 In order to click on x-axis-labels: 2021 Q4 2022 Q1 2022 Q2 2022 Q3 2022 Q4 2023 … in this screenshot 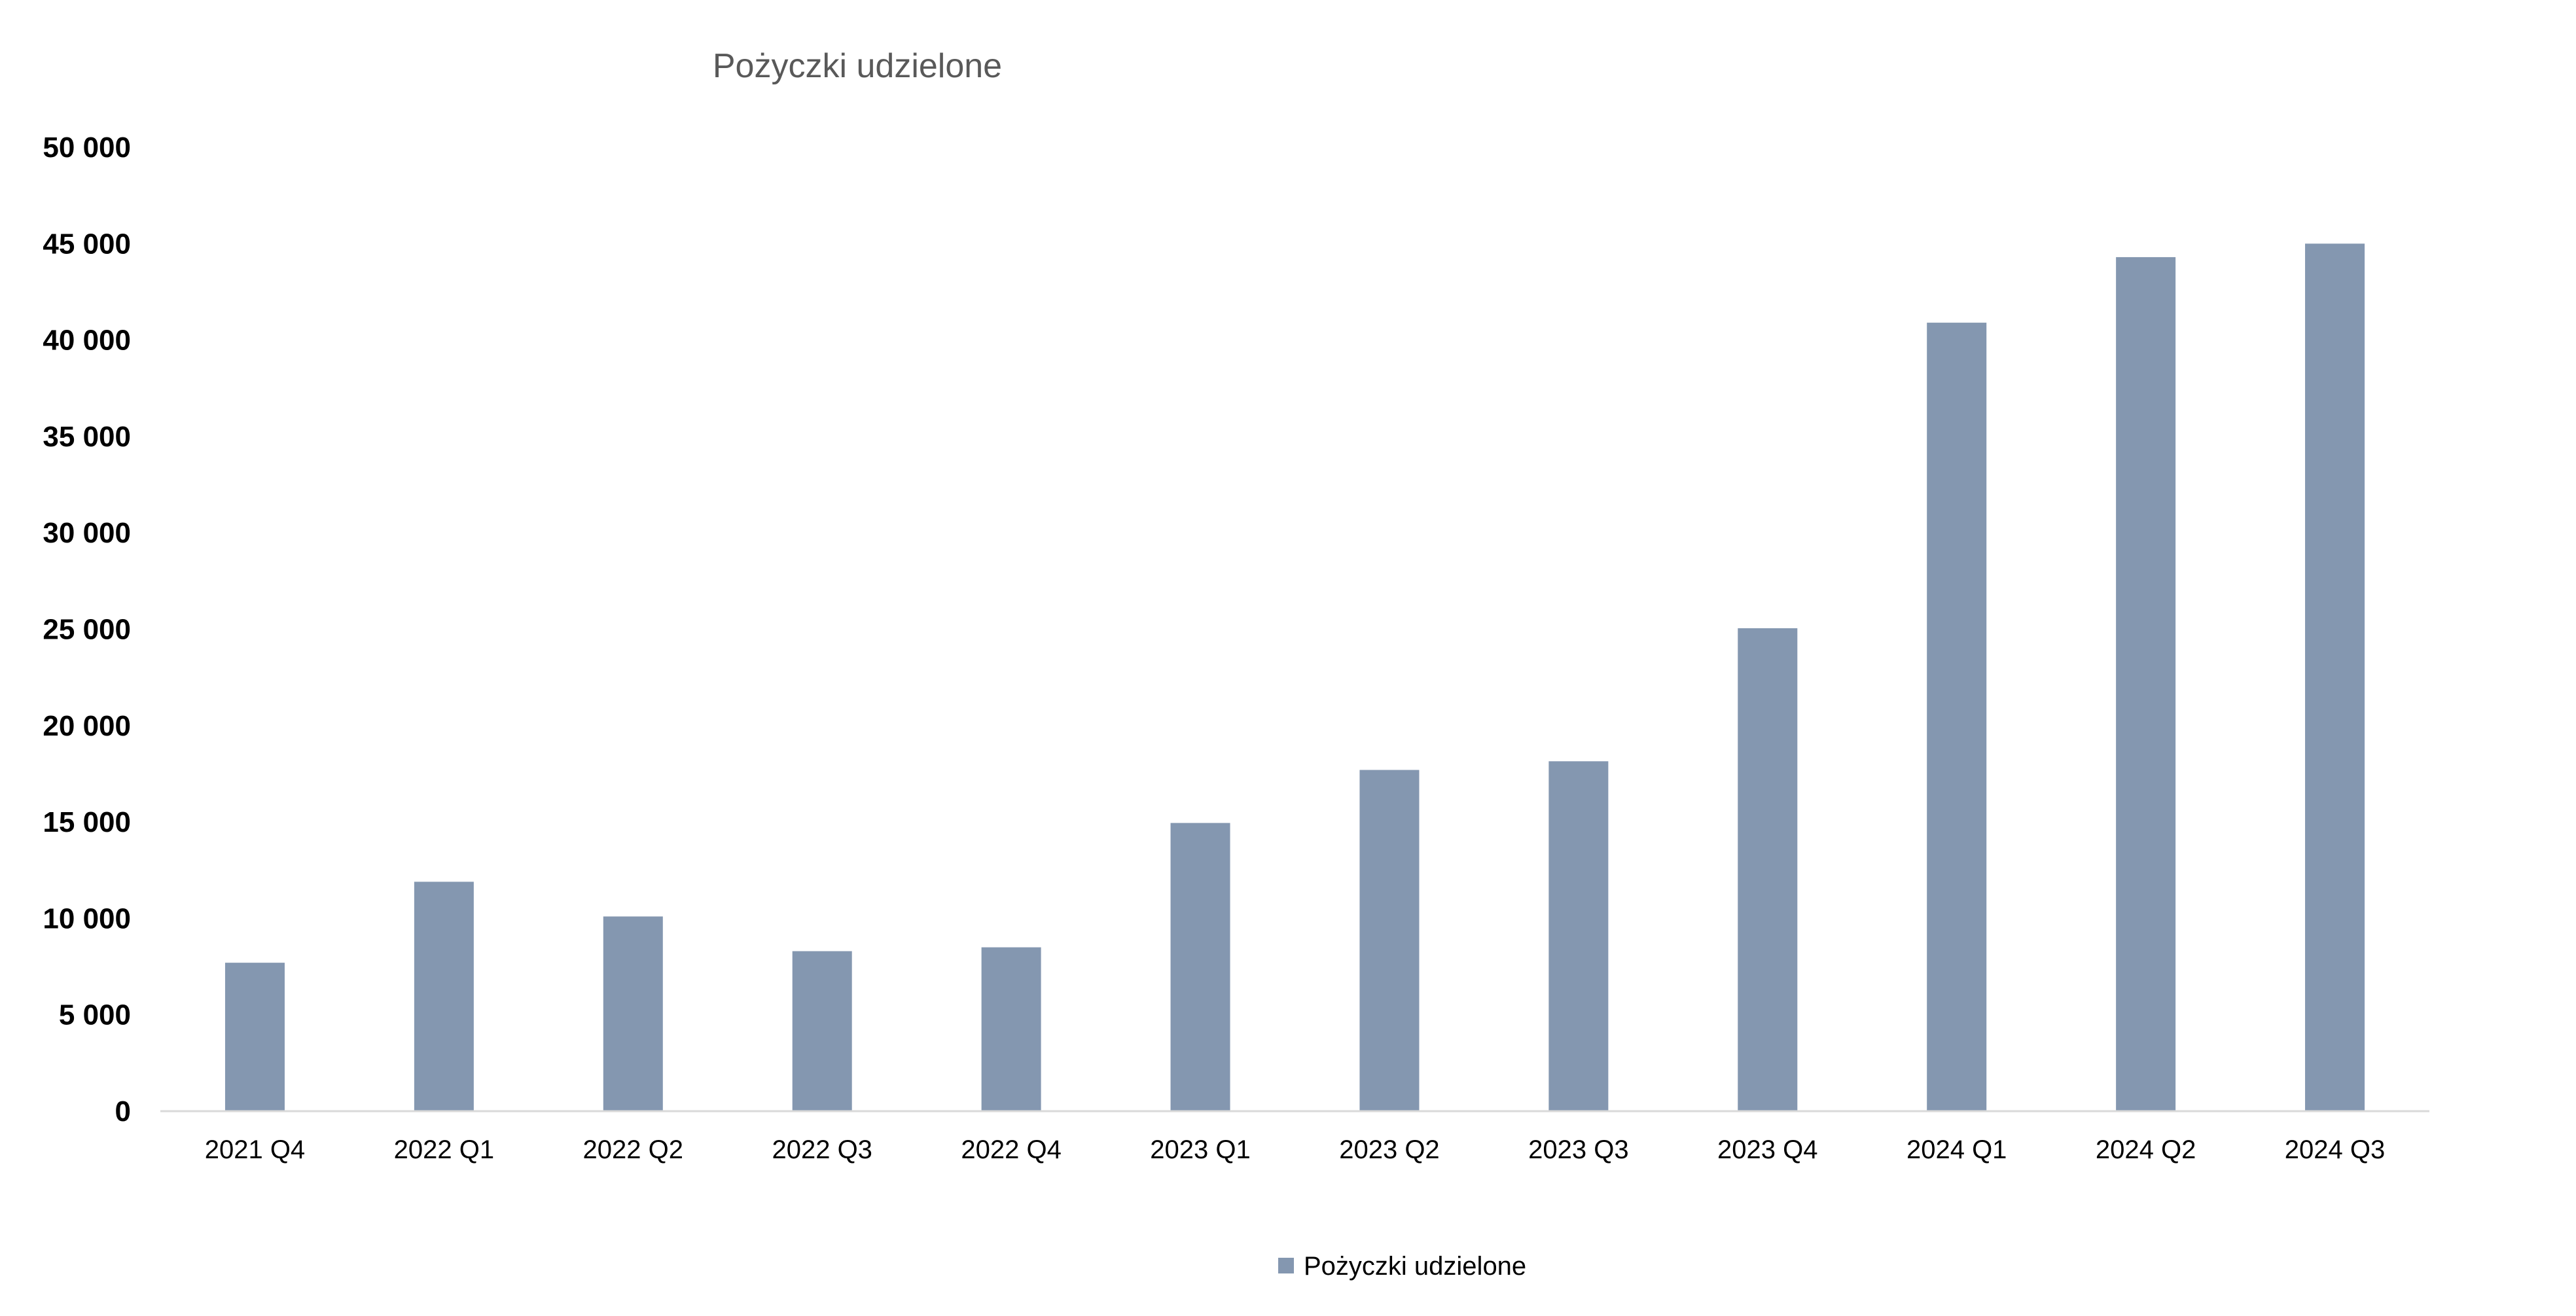, I will do `click(1295, 1149)`.